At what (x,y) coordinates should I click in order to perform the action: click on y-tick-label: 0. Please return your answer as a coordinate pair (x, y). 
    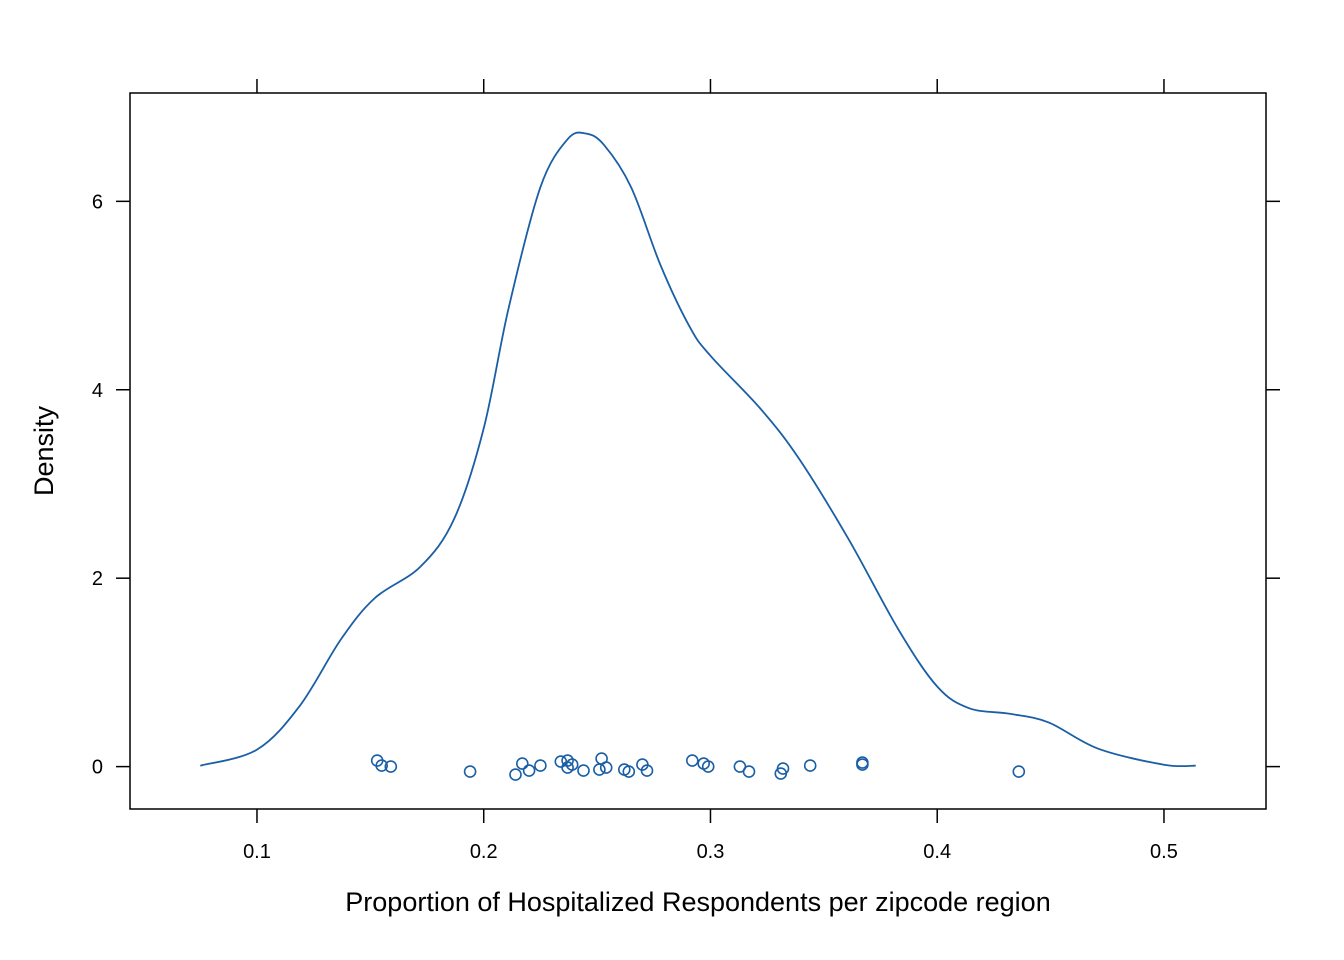
    Looking at the image, I should click on (97, 768).